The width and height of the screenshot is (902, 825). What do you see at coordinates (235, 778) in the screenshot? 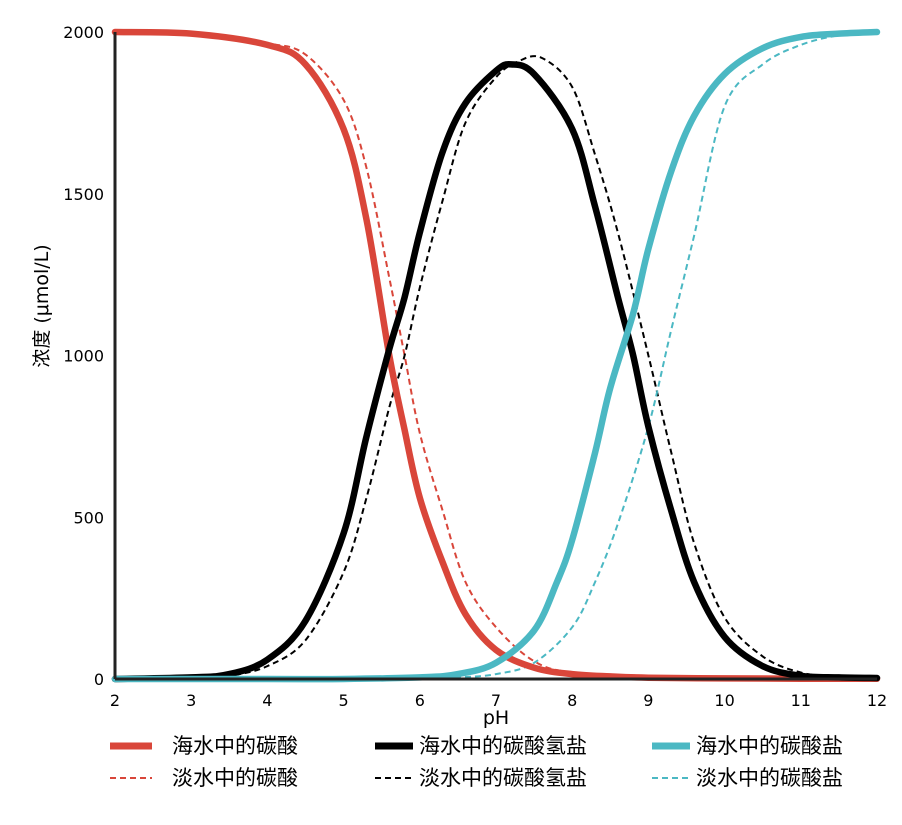
I see `legend-label: 淡水中的碳酸` at bounding box center [235, 778].